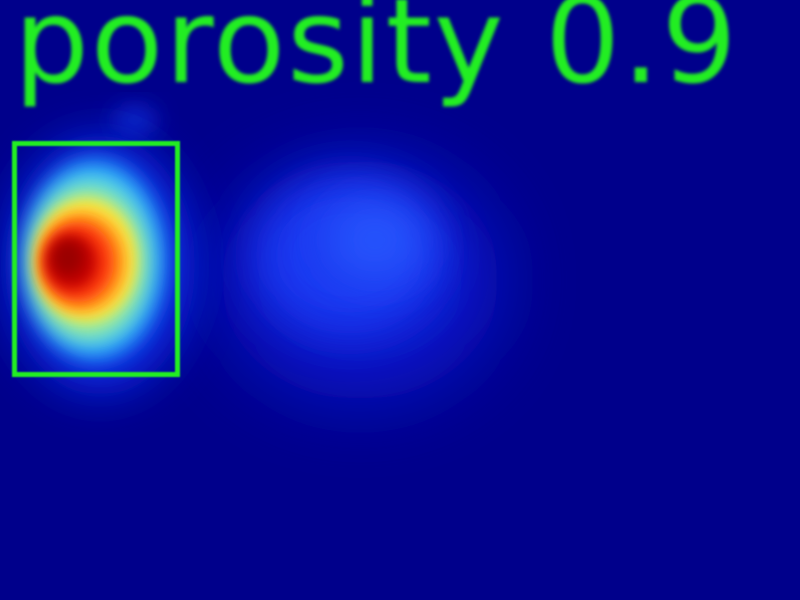  I want to click on detection-bounding-box, so click(96, 259).